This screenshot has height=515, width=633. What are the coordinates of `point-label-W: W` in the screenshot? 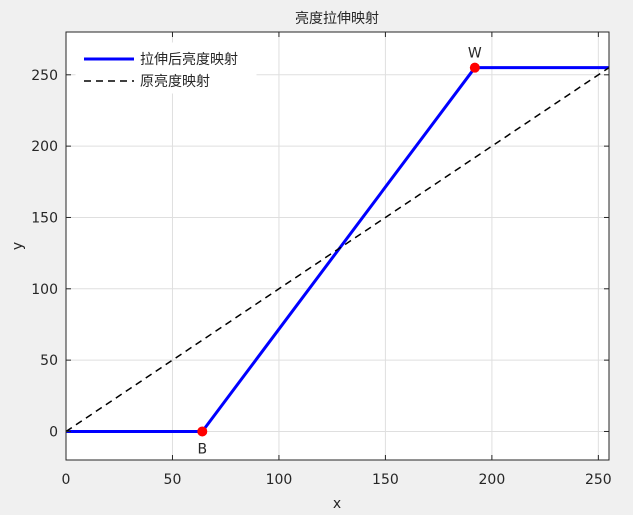 It's located at (475, 54).